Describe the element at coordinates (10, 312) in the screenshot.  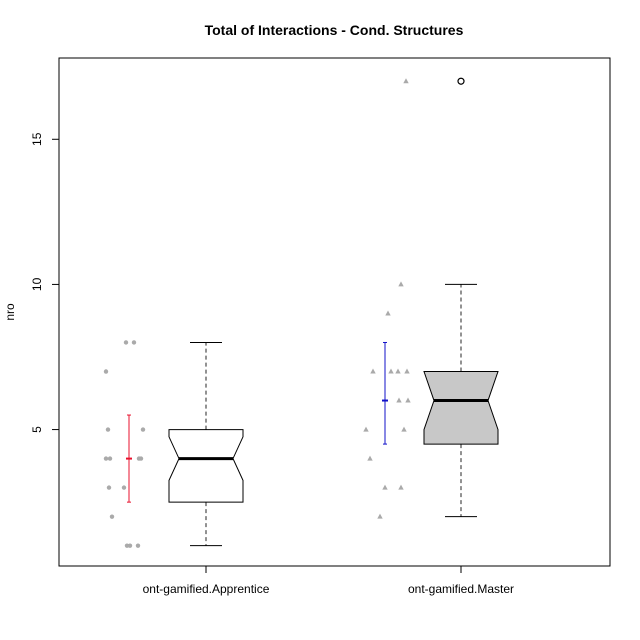
I see `y-axis-label: nro` at that location.